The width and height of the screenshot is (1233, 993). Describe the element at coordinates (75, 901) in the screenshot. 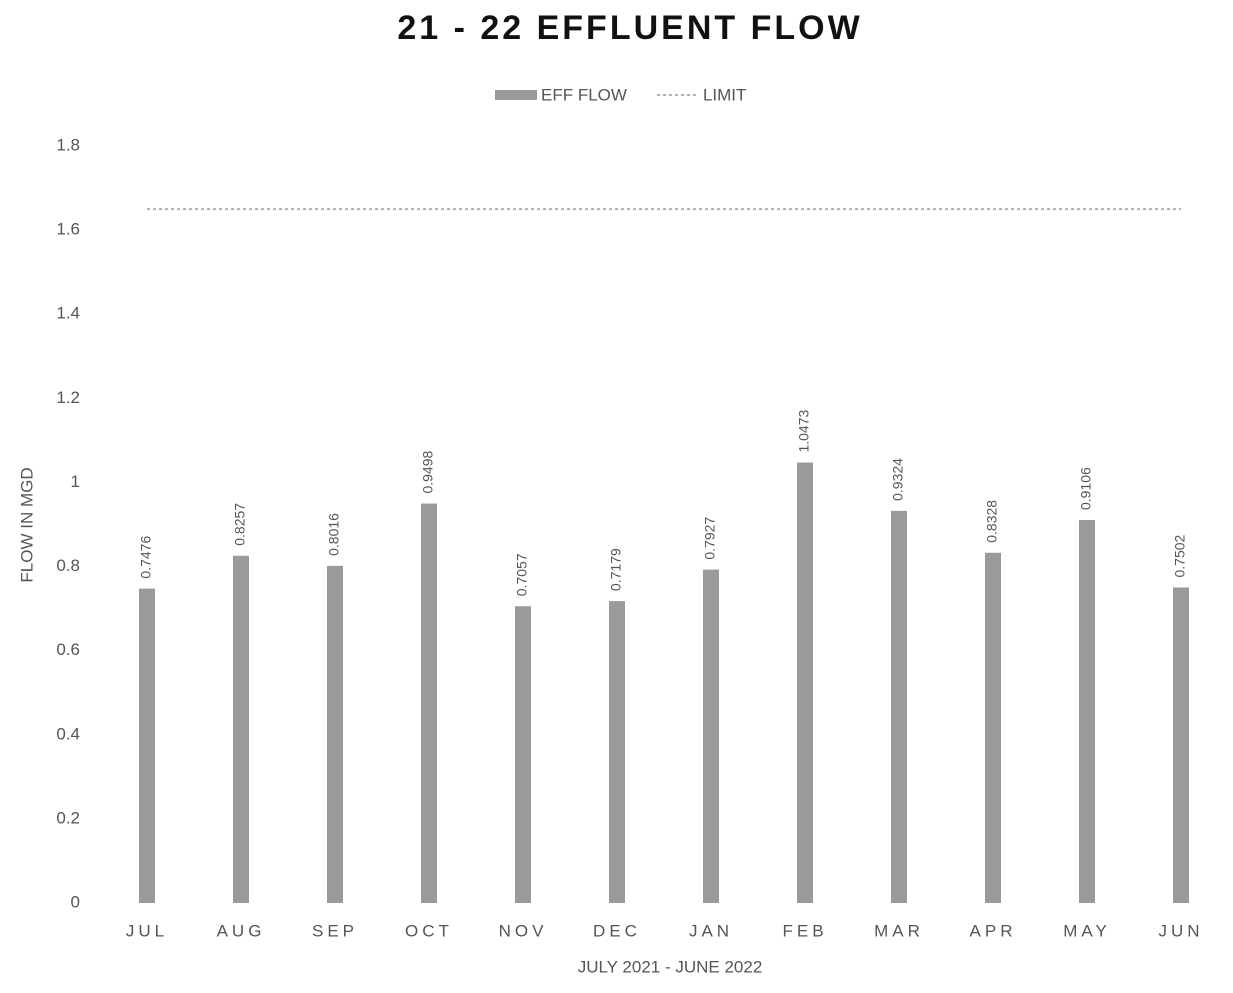

I see `y-tick-label: 0` at that location.